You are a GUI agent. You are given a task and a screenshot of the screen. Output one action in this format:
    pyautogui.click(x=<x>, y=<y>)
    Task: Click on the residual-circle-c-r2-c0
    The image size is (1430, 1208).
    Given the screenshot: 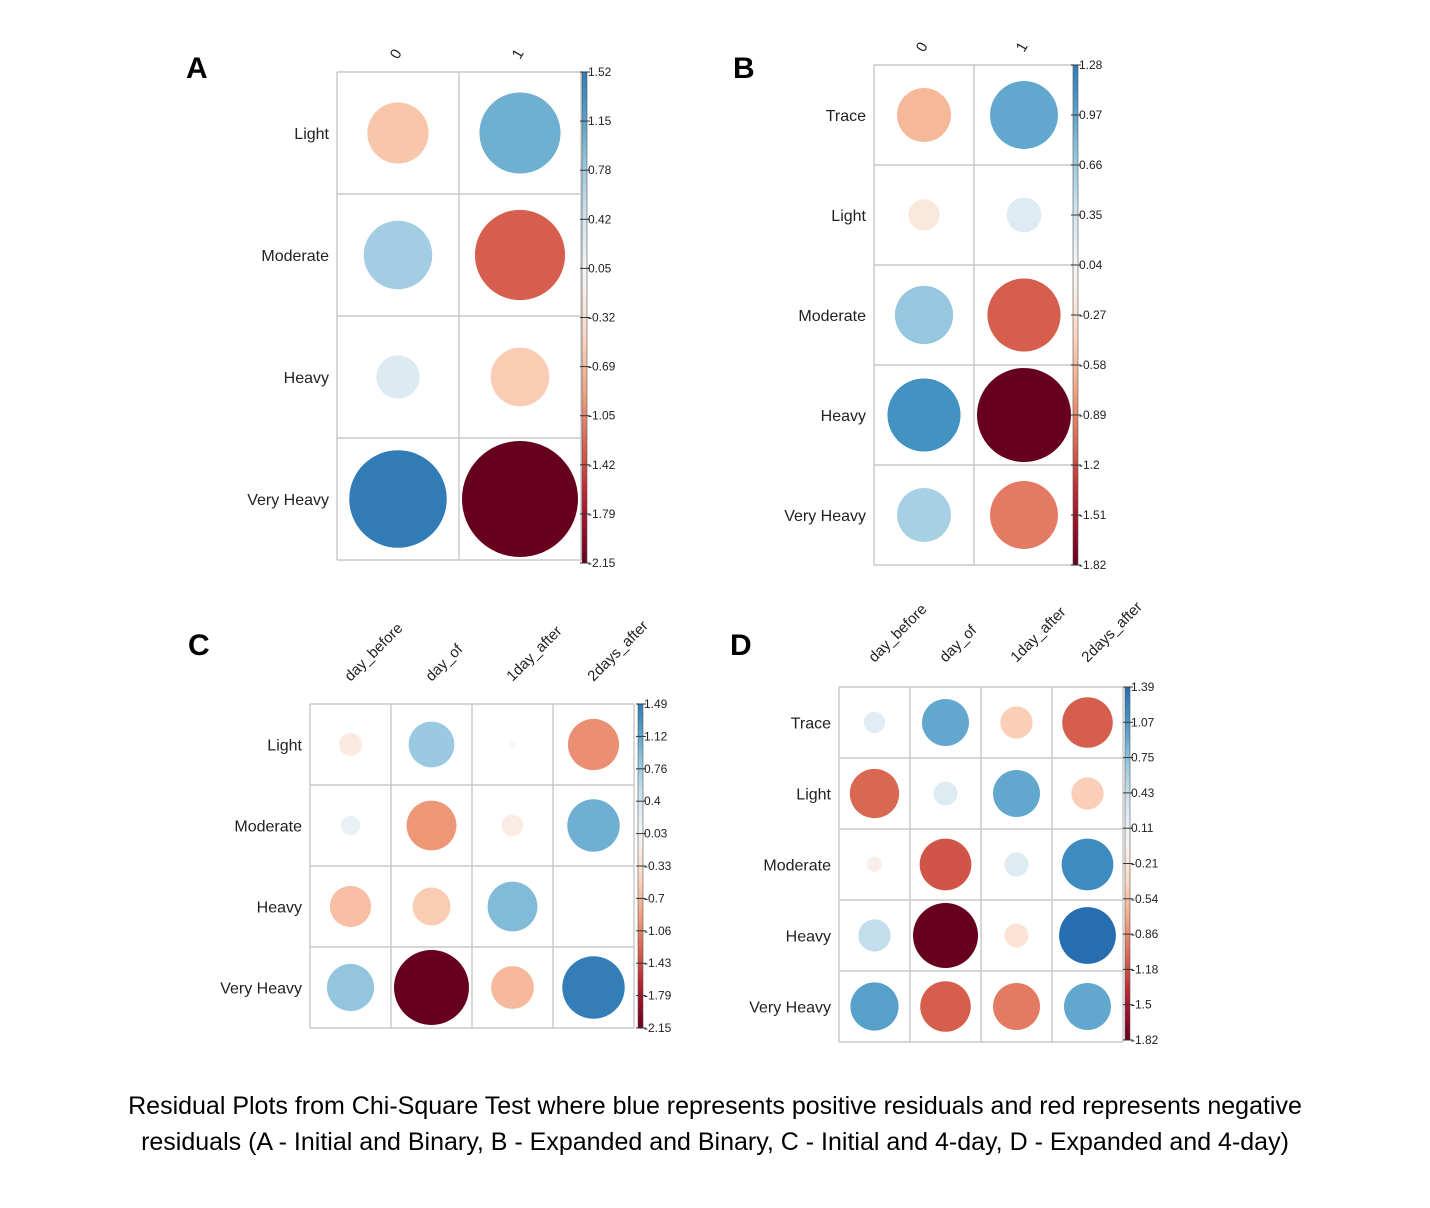 What is the action you would take?
    pyautogui.click(x=350, y=906)
    